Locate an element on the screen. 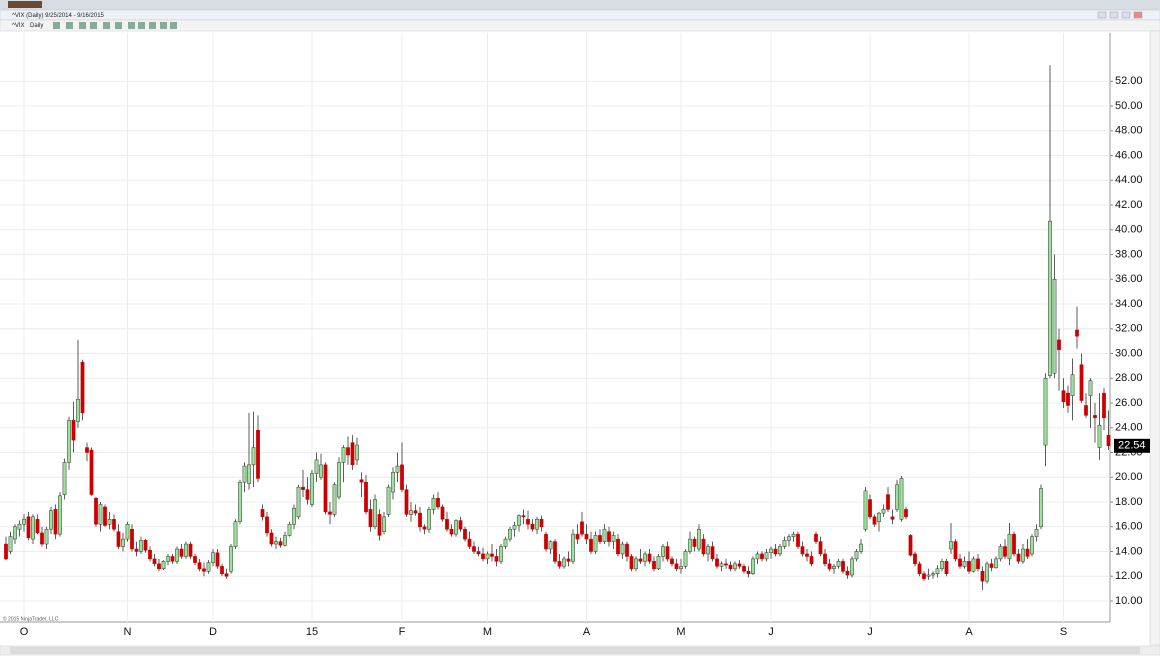 This screenshot has width=1160, height=662. y-tick-label: 46.00 is located at coordinates (1129, 155).